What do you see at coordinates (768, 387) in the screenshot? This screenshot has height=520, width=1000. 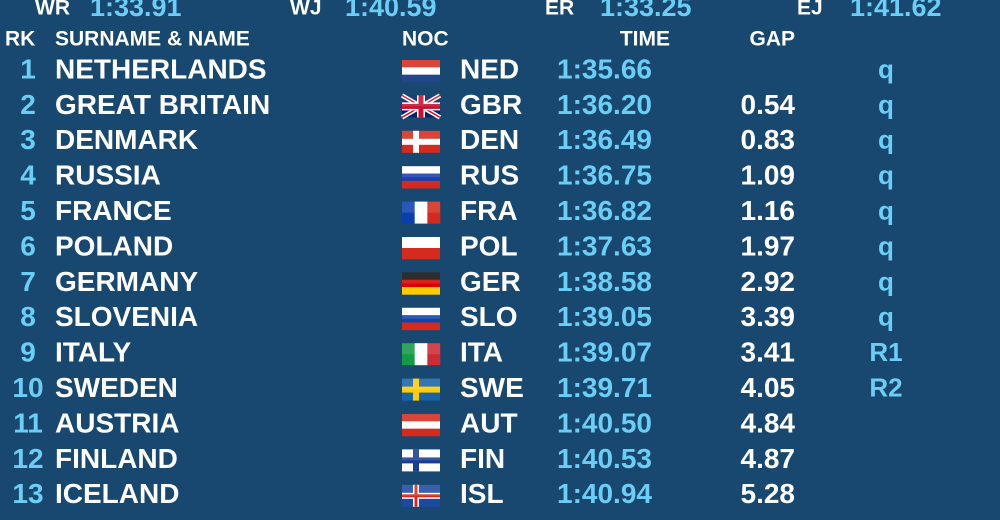 I see `gap: 4.05` at bounding box center [768, 387].